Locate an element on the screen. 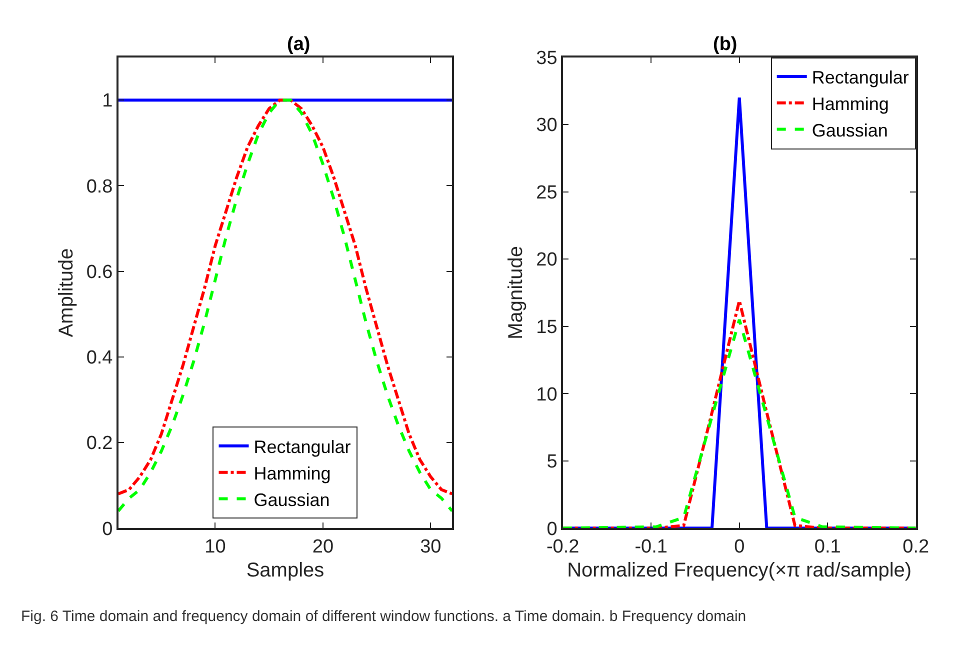  x-tick-label: 10 is located at coordinates (215, 547).